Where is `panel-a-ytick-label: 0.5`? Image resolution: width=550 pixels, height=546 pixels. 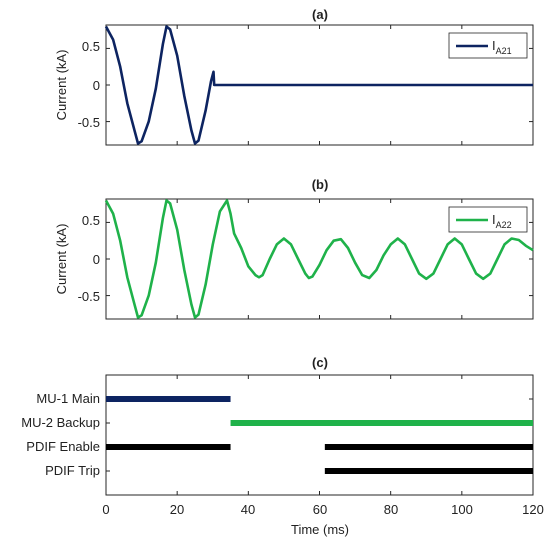
panel-a-ytick-label: 0.5 is located at coordinates (91, 46).